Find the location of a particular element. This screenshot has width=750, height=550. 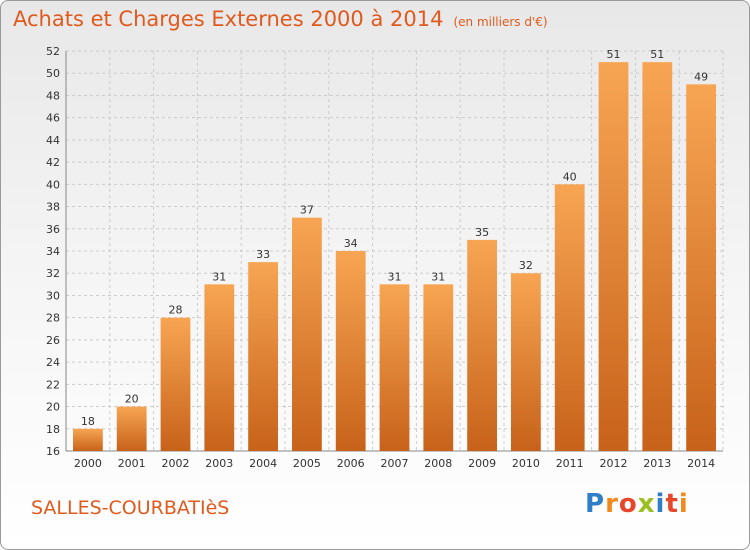

value-label: 20 is located at coordinates (132, 399).